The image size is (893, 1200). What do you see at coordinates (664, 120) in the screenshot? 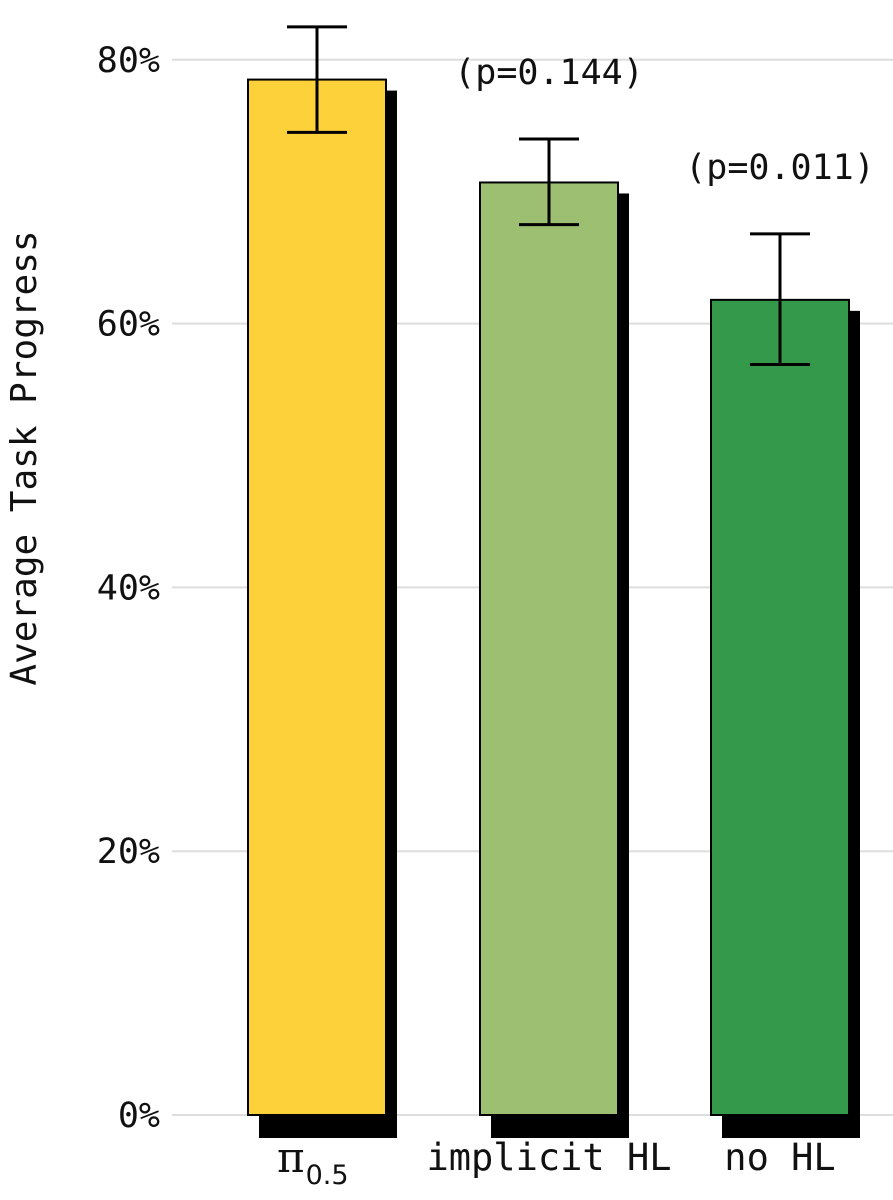
I see `annotations: (p=0.144) (p=0.011)` at bounding box center [664, 120].